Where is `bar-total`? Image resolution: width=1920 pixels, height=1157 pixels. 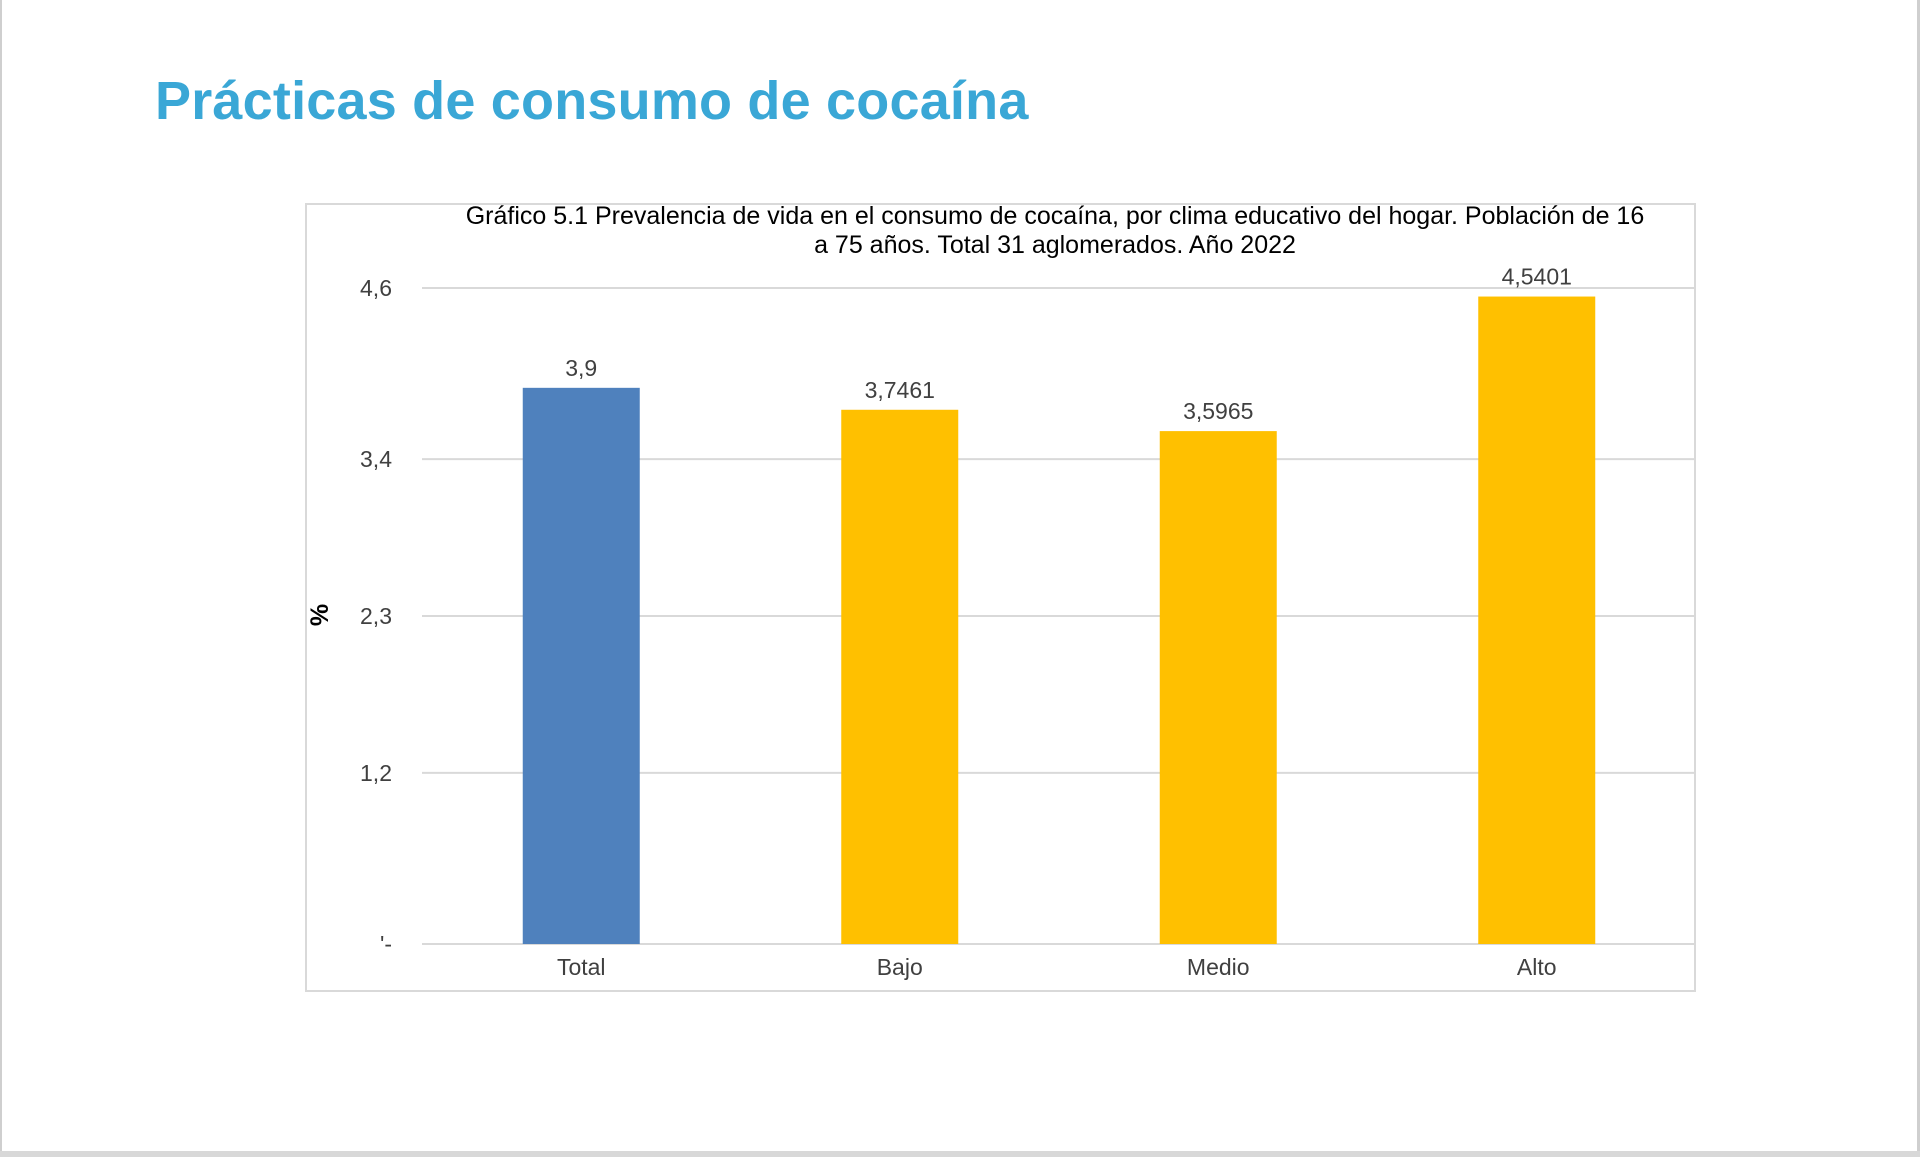 bar-total is located at coordinates (581, 666).